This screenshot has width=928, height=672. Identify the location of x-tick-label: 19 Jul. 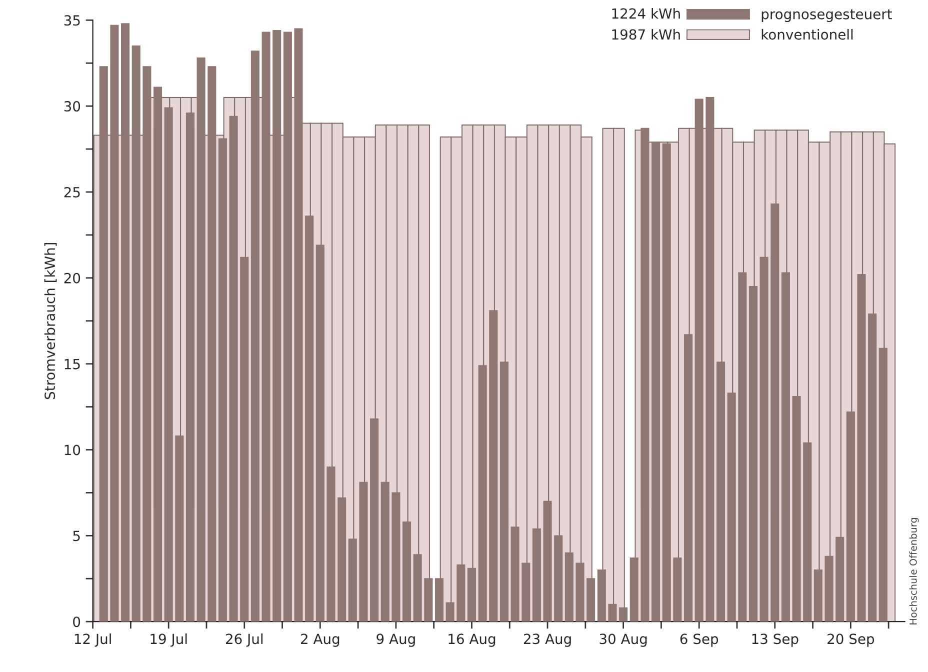
(168, 640).